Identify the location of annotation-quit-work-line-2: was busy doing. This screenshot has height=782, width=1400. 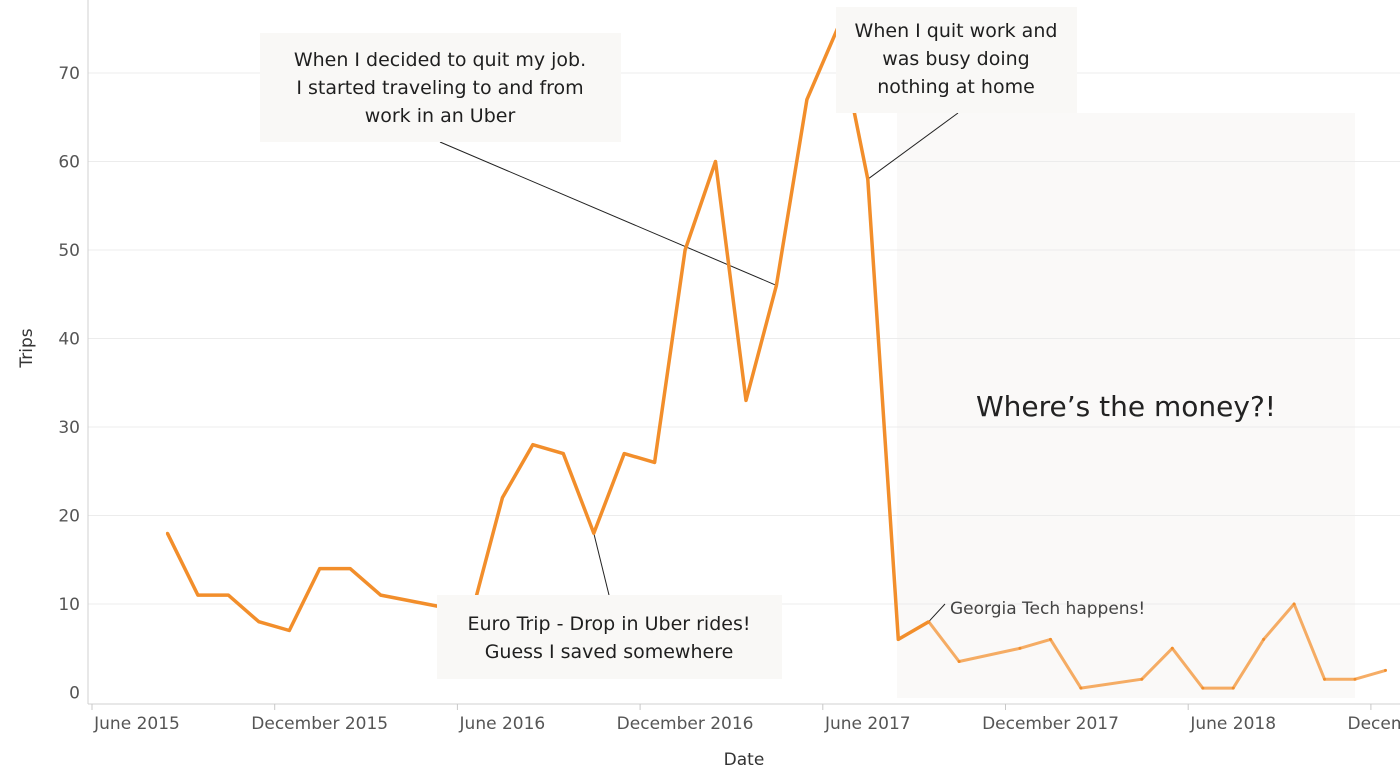
(955, 59).